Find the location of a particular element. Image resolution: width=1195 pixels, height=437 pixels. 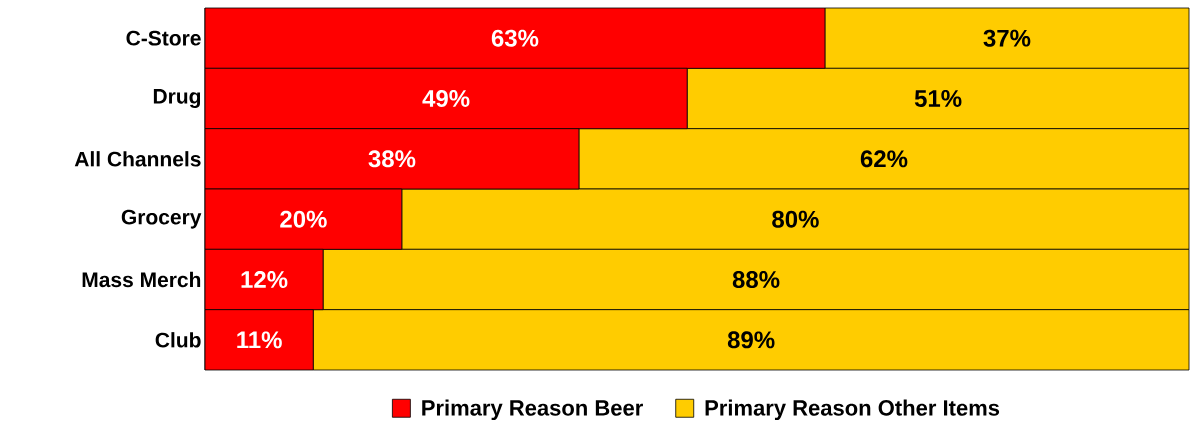

data-label: 11% is located at coordinates (259, 340).